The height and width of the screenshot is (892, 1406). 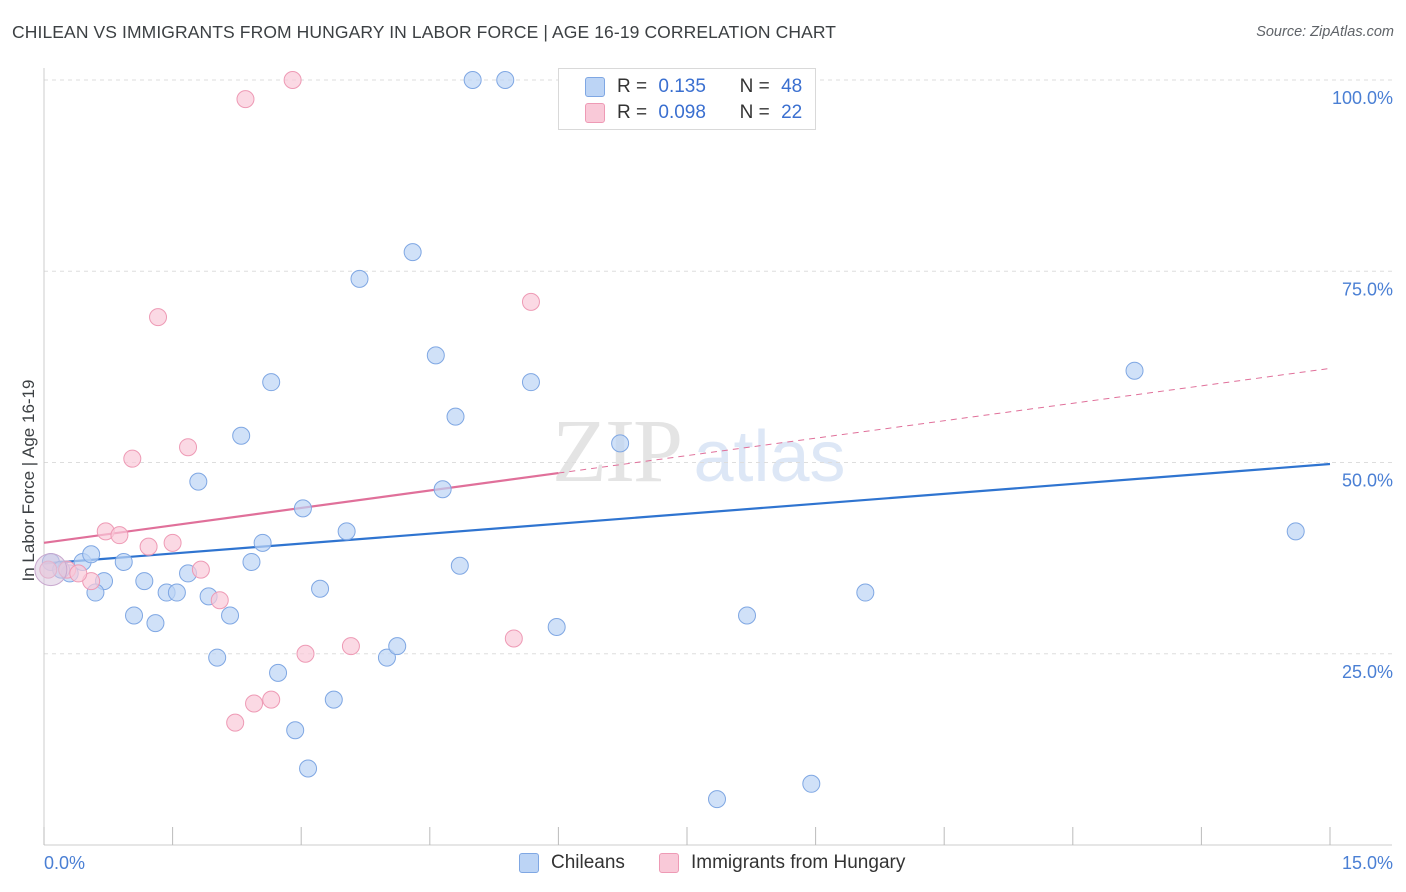 What do you see at coordinates (1362, 98) in the screenshot?
I see `y-tick-label: 100.0%` at bounding box center [1362, 98].